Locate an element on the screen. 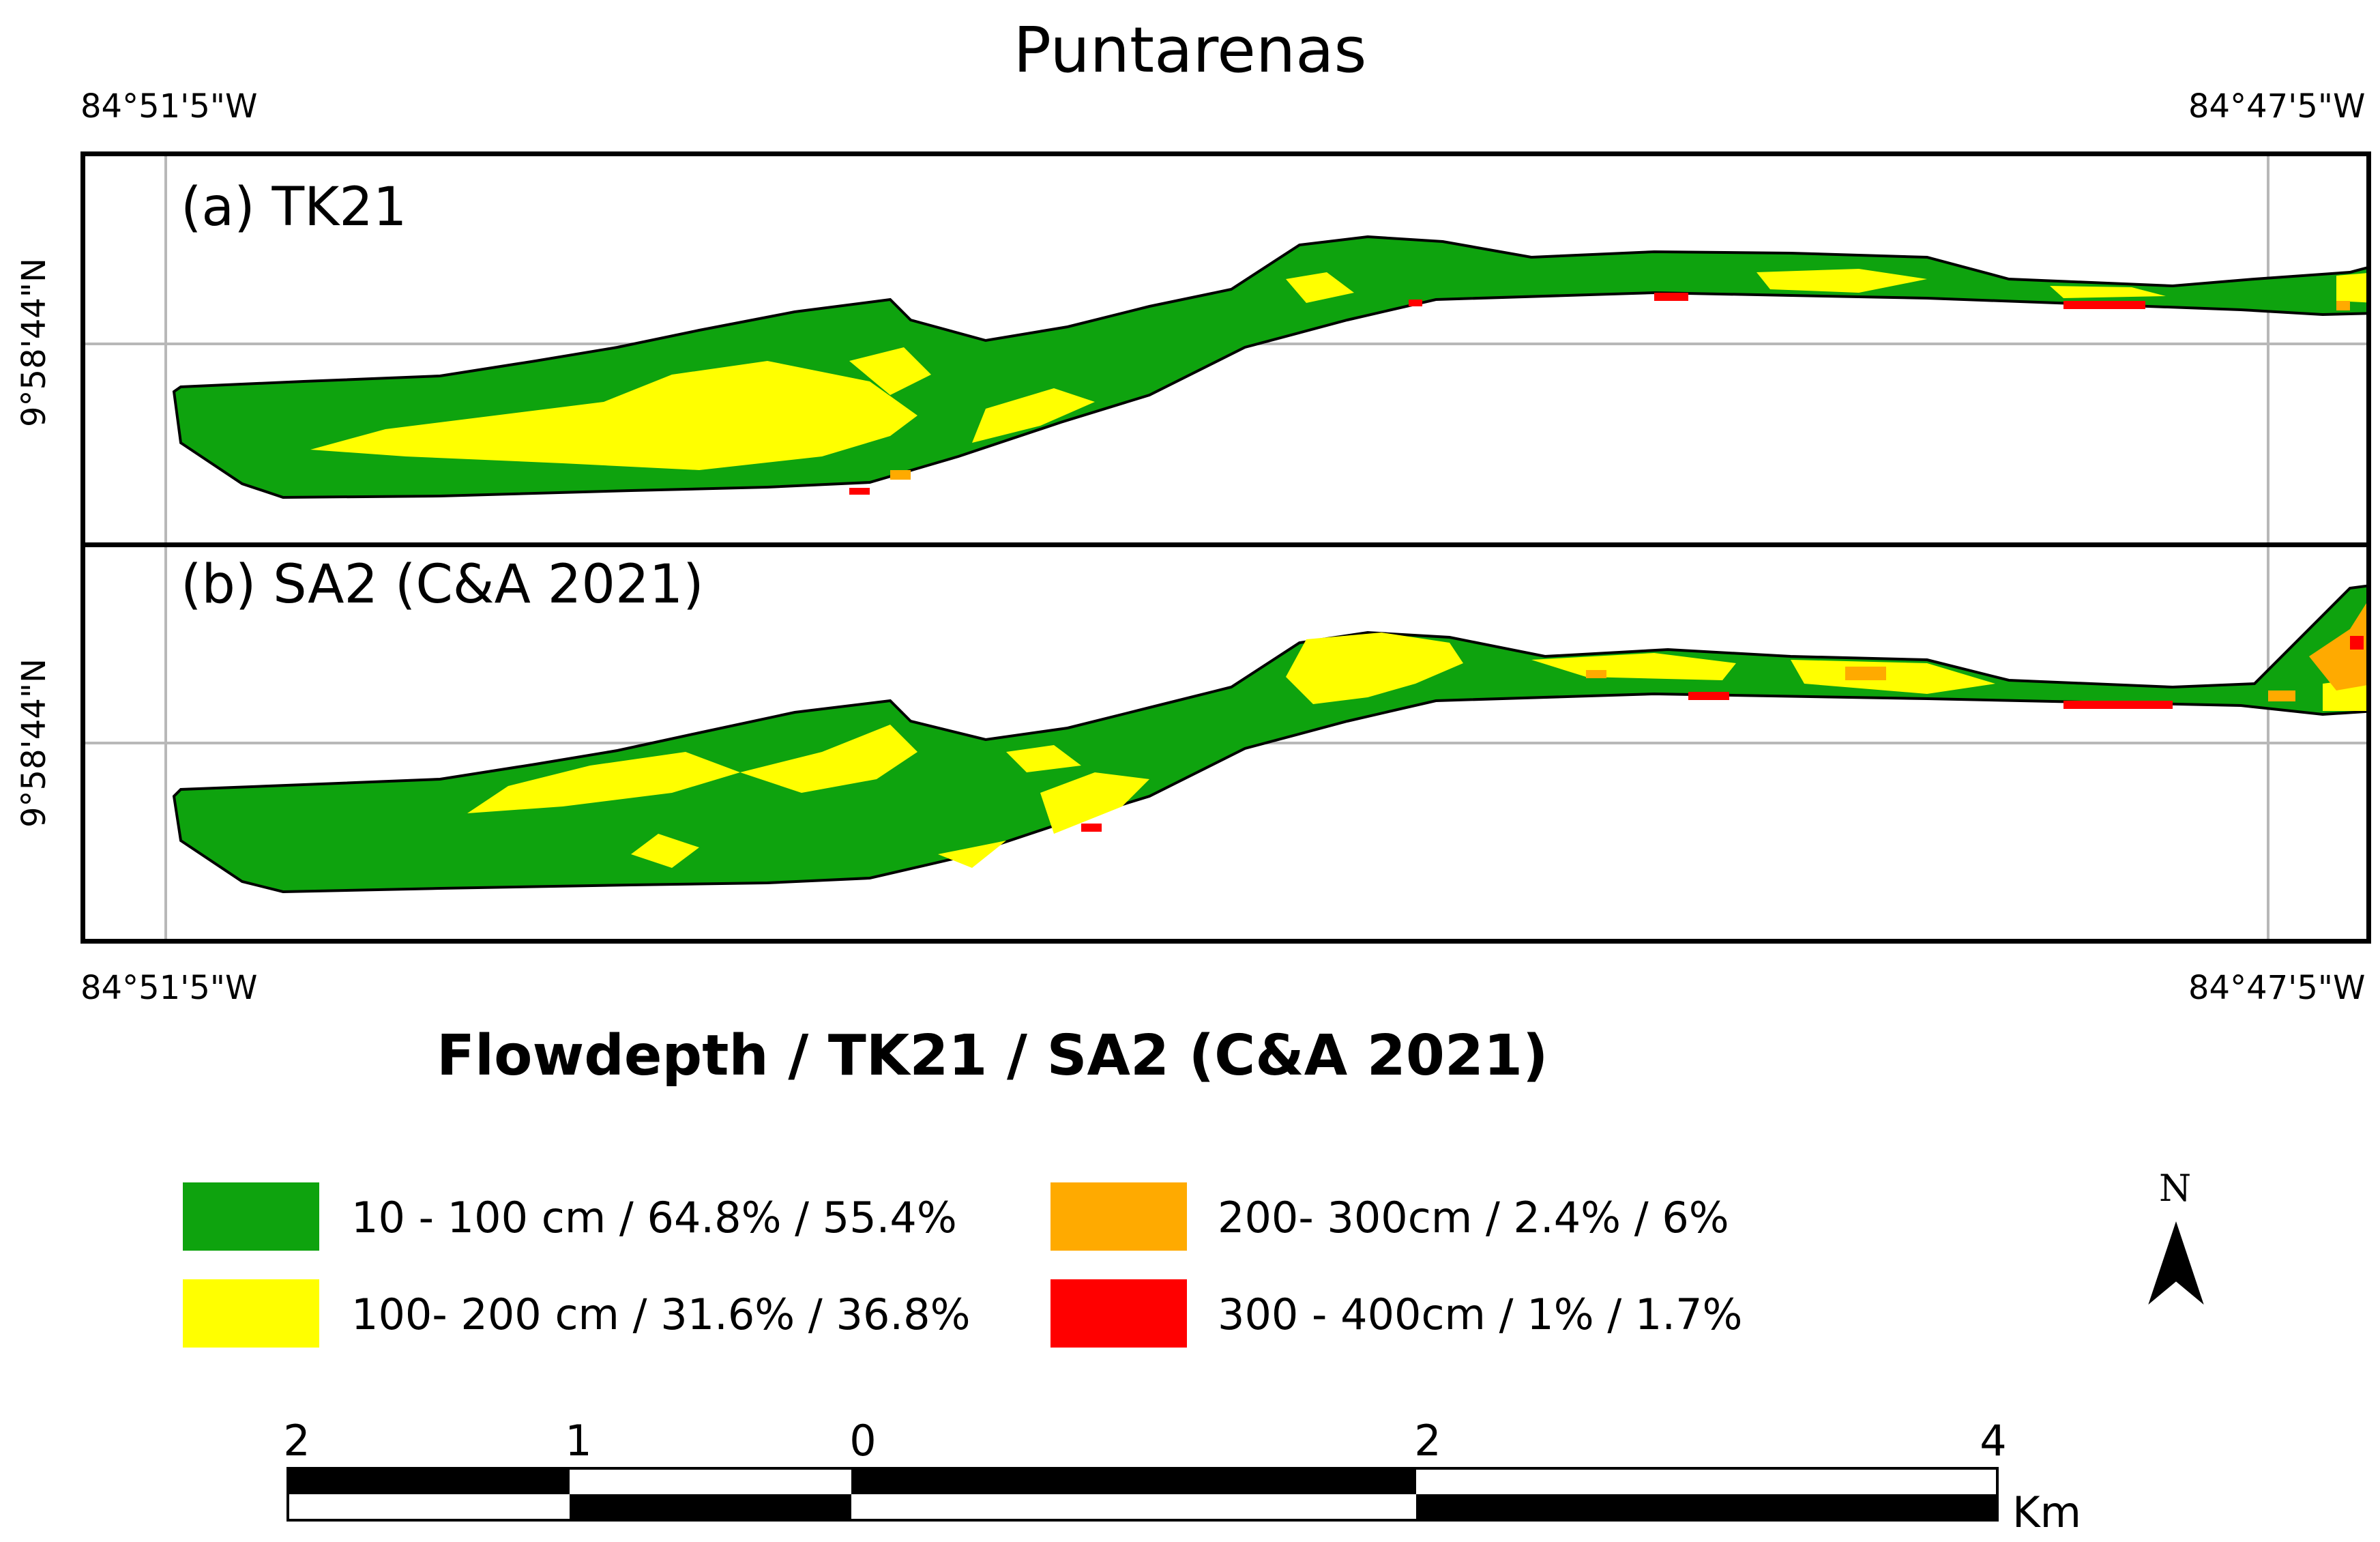  scale-tick-1: 1 is located at coordinates (578, 1441).